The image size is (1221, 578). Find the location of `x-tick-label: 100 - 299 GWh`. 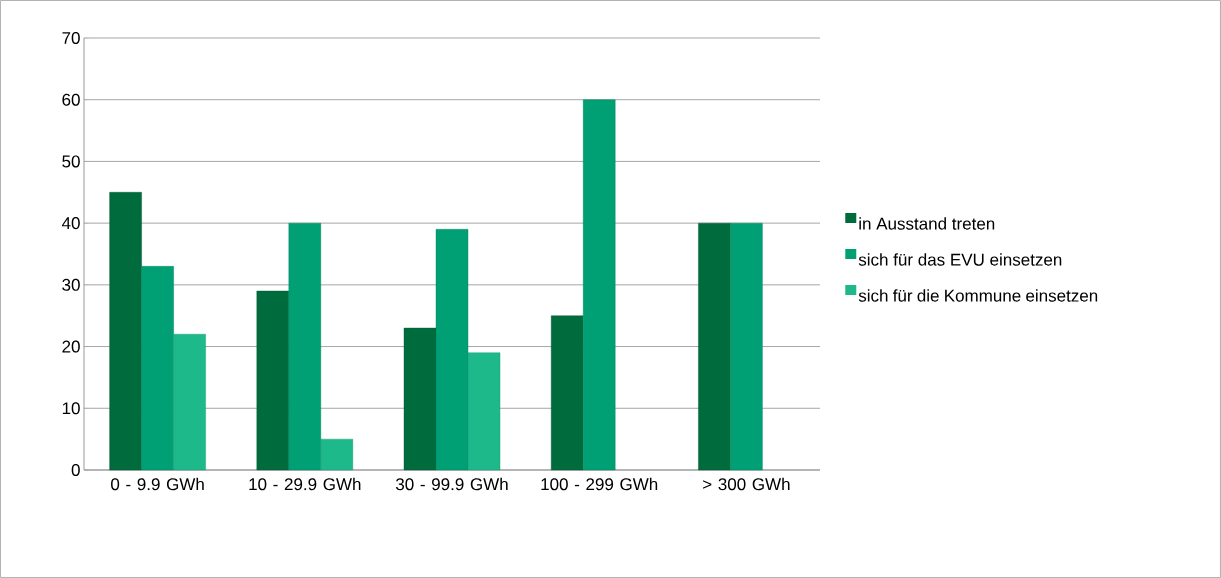

x-tick-label: 100 - 299 GWh is located at coordinates (599, 484).